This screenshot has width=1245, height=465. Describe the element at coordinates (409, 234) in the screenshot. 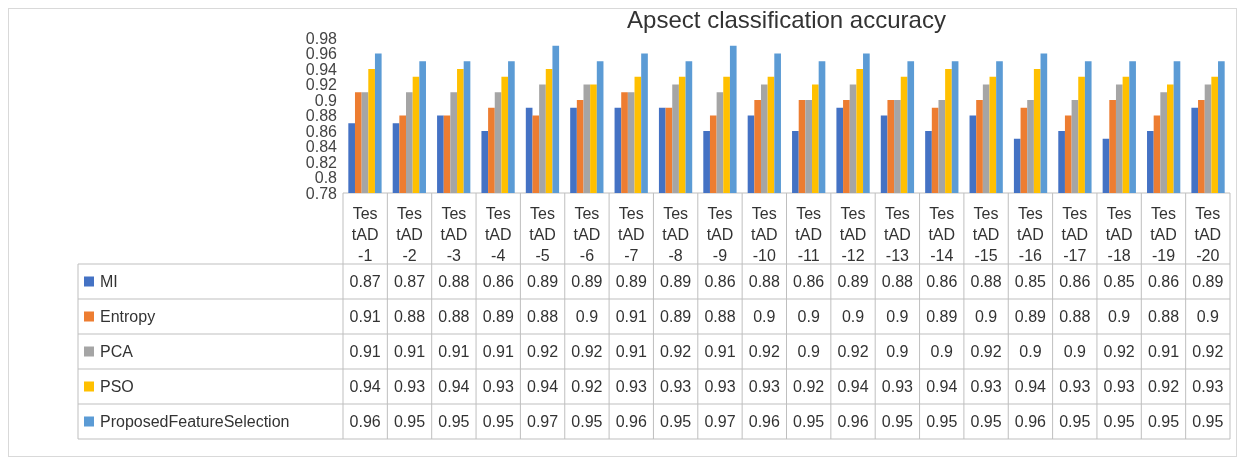

I see `x-tick-label: TestAD-2` at that location.